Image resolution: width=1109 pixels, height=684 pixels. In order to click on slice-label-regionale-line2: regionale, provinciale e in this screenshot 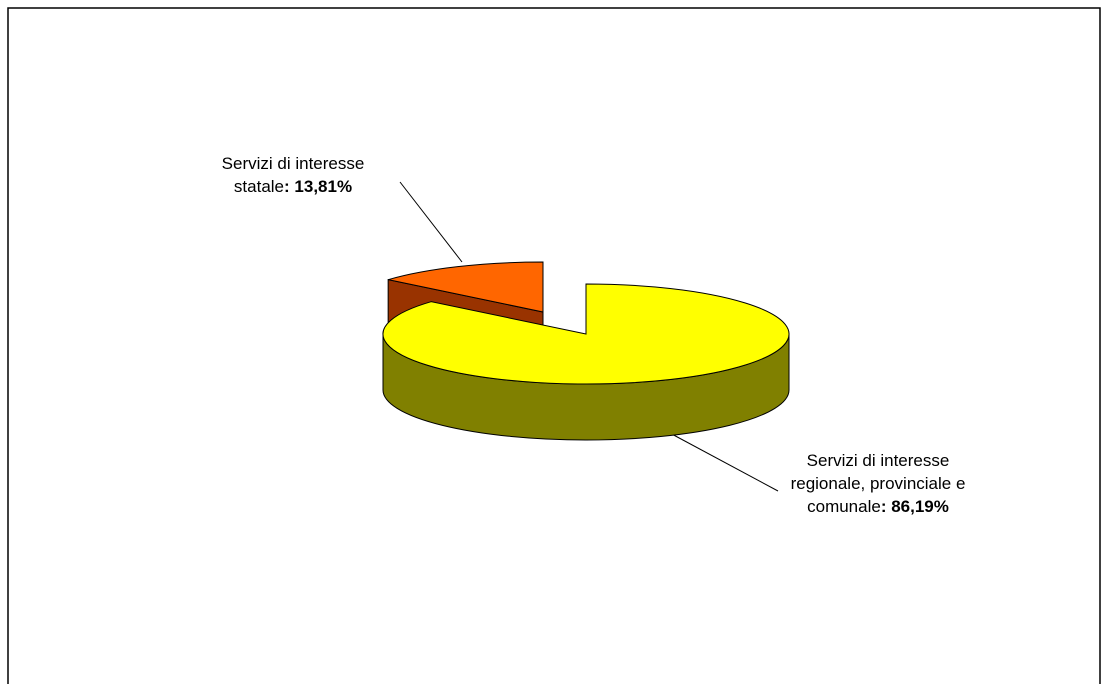, I will do `click(878, 483)`.